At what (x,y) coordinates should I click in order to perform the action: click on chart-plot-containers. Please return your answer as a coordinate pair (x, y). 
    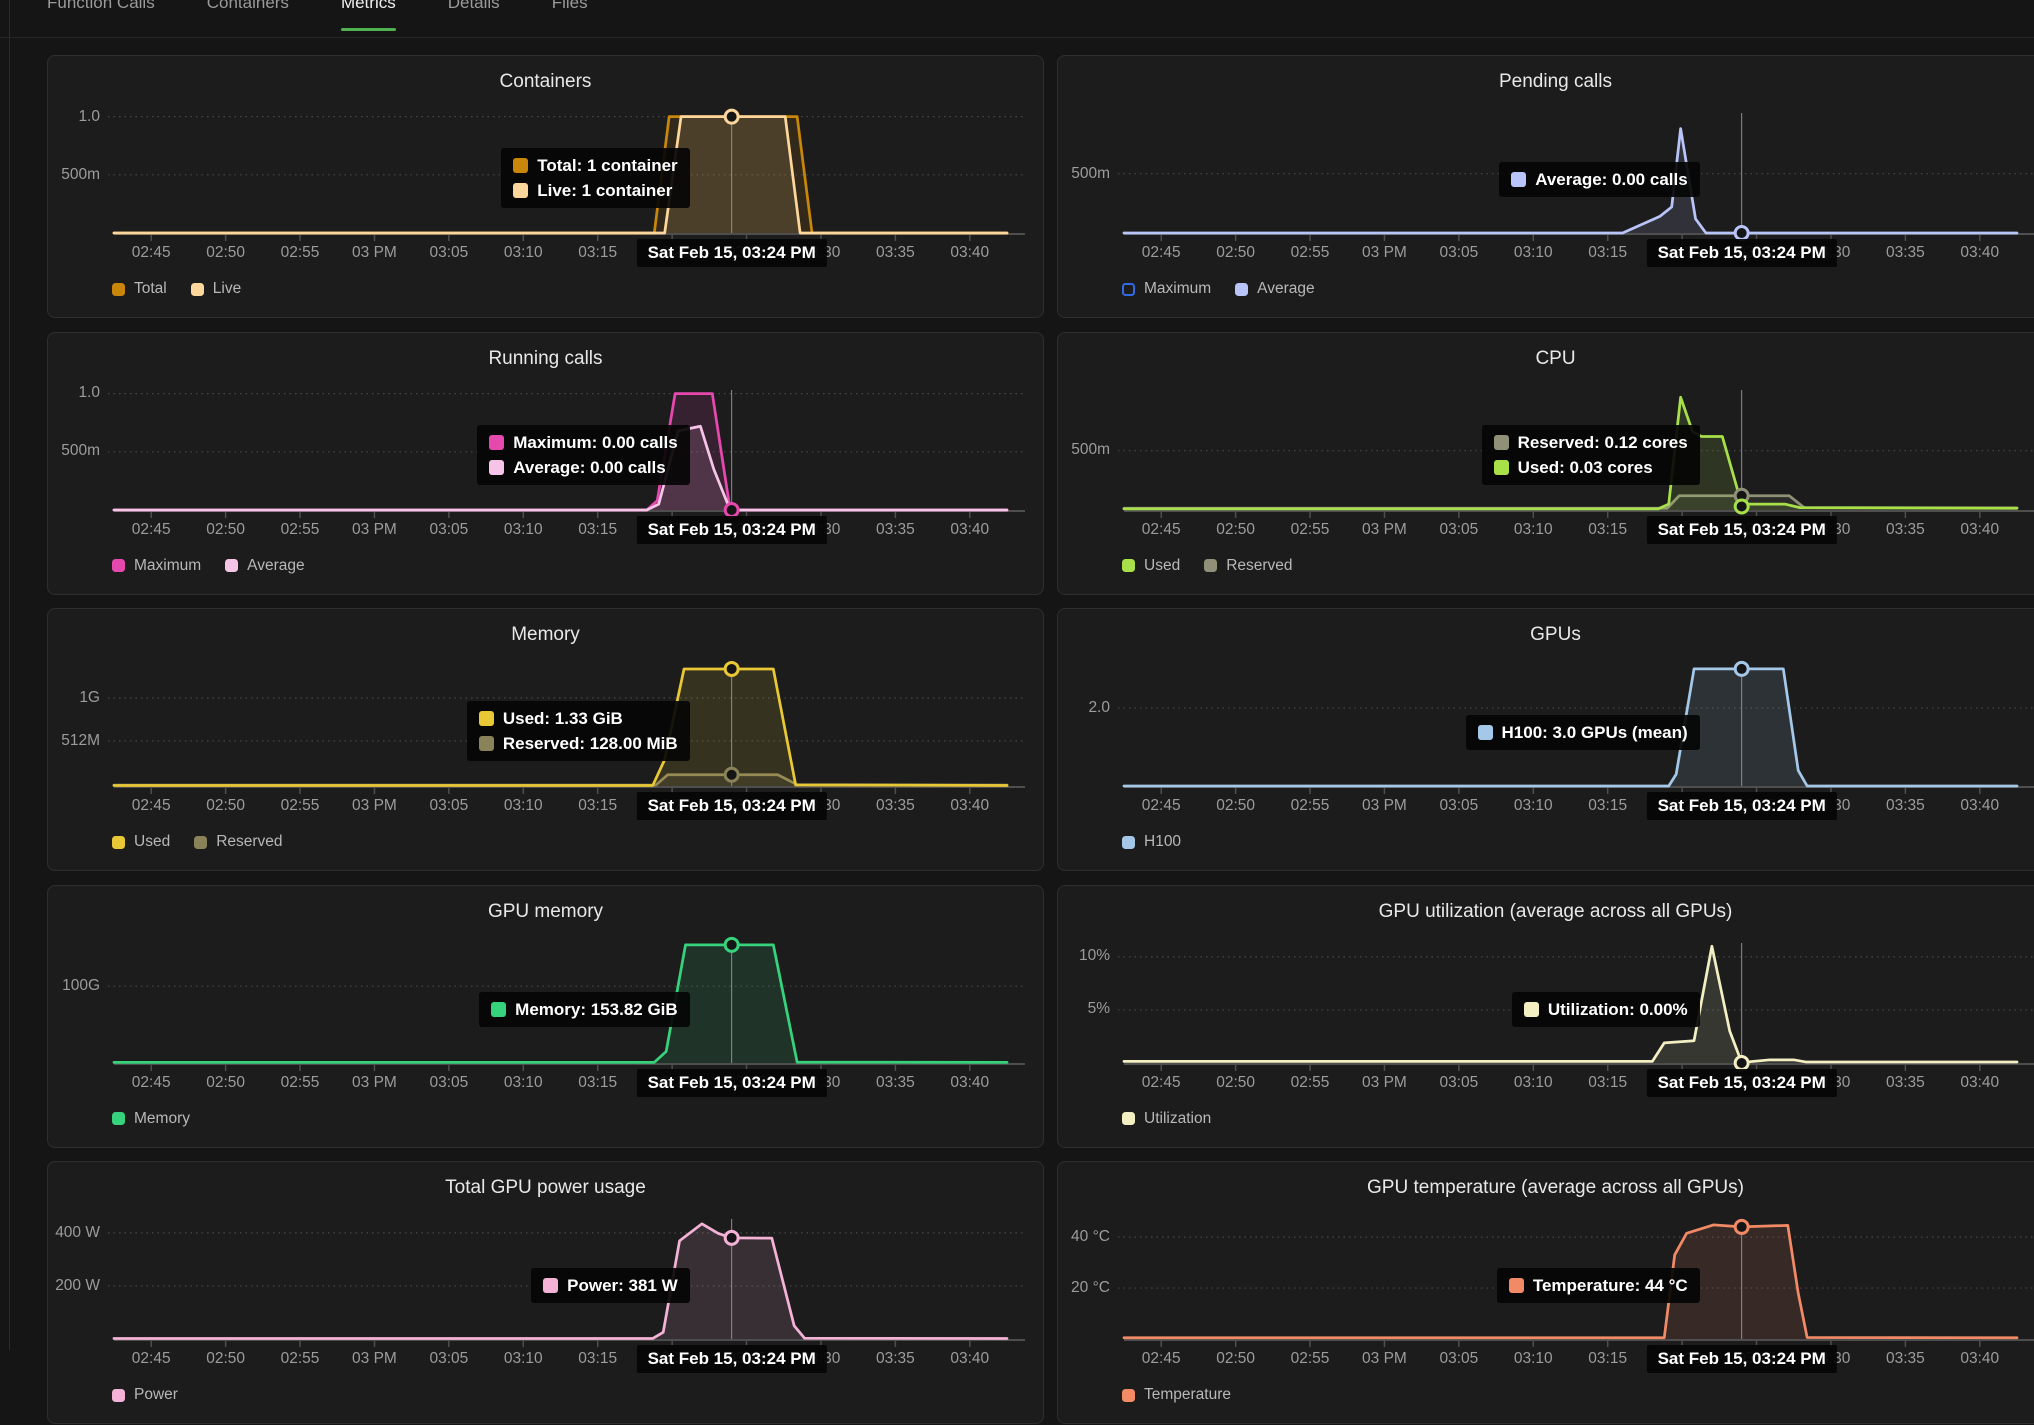
    Looking at the image, I should click on (546, 187).